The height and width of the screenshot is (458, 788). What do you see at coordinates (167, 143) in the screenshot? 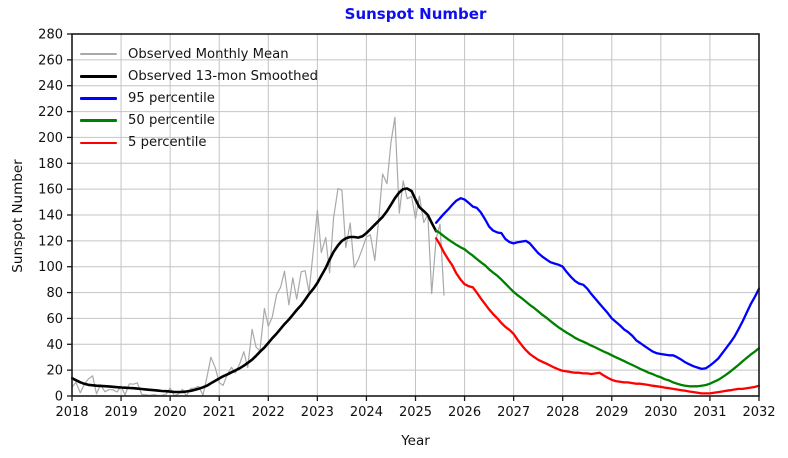
I see `legend-label: 5 percentile` at bounding box center [167, 143].